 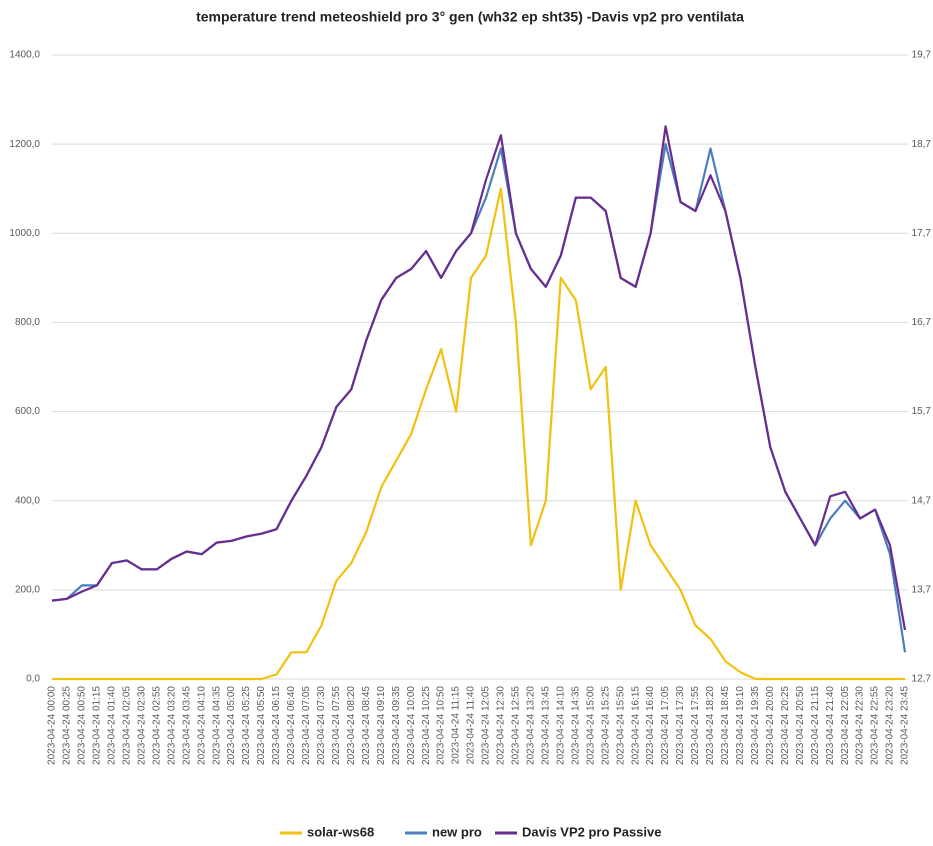 I want to click on y-tick-label: 400,0, so click(x=27, y=500).